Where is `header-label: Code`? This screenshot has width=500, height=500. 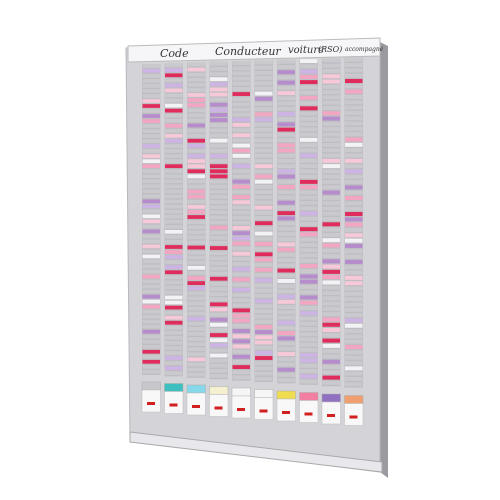
header-label: Code is located at coordinates (174, 53).